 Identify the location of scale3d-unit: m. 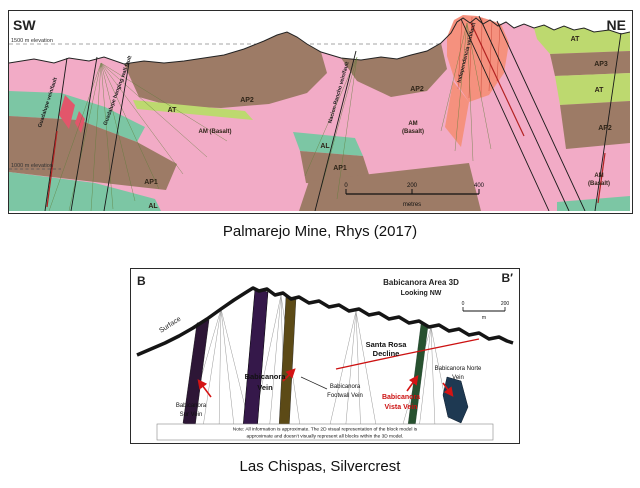
(484, 318).